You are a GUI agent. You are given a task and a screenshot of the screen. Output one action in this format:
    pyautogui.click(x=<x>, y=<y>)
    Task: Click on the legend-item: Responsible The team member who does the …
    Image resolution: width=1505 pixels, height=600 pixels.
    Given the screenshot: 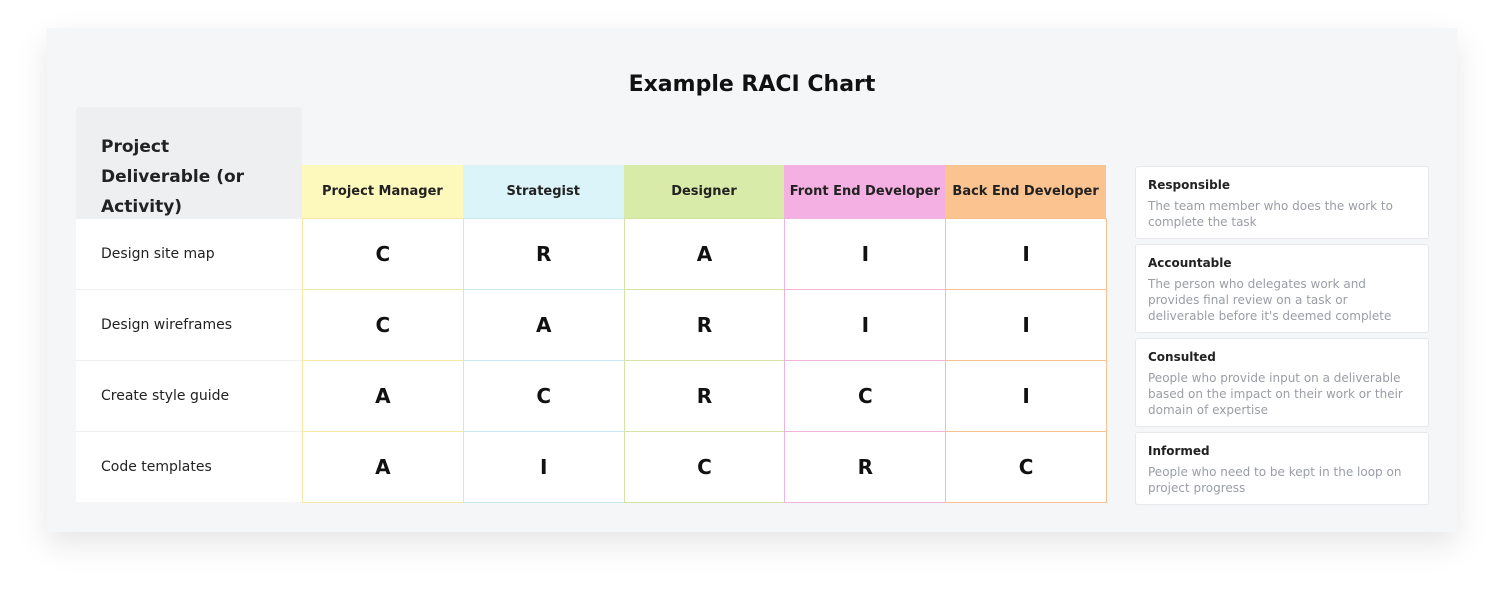 What is the action you would take?
    pyautogui.click(x=1282, y=202)
    